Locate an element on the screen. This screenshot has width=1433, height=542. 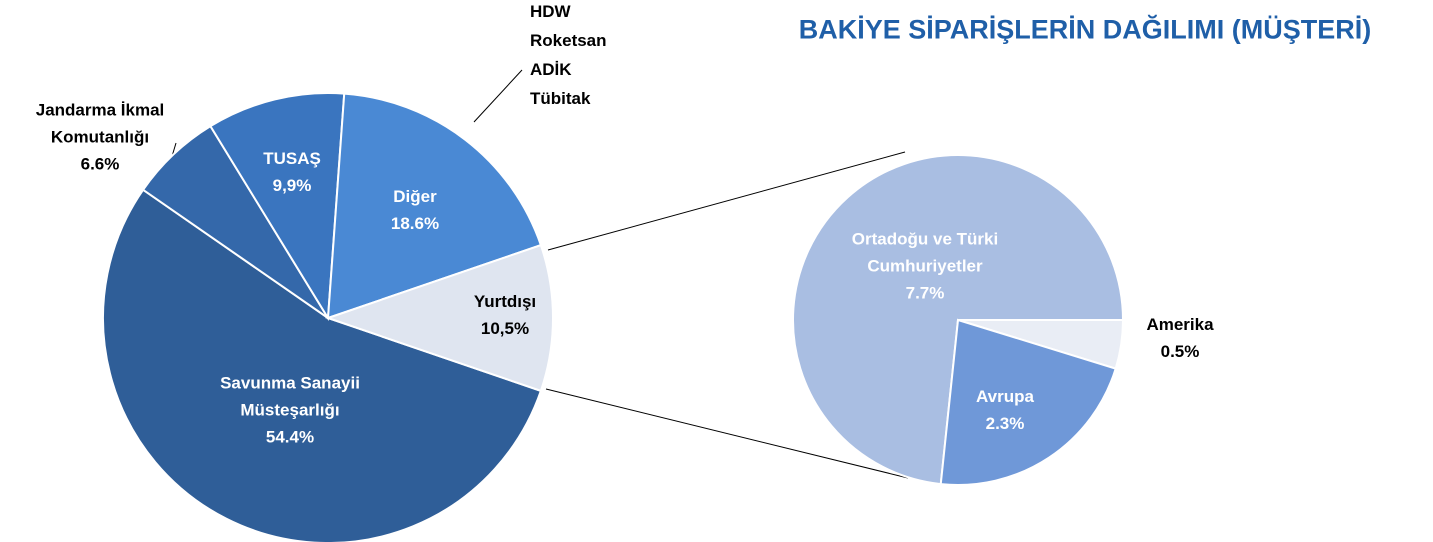
category-label: Diğer is located at coordinates (415, 196).